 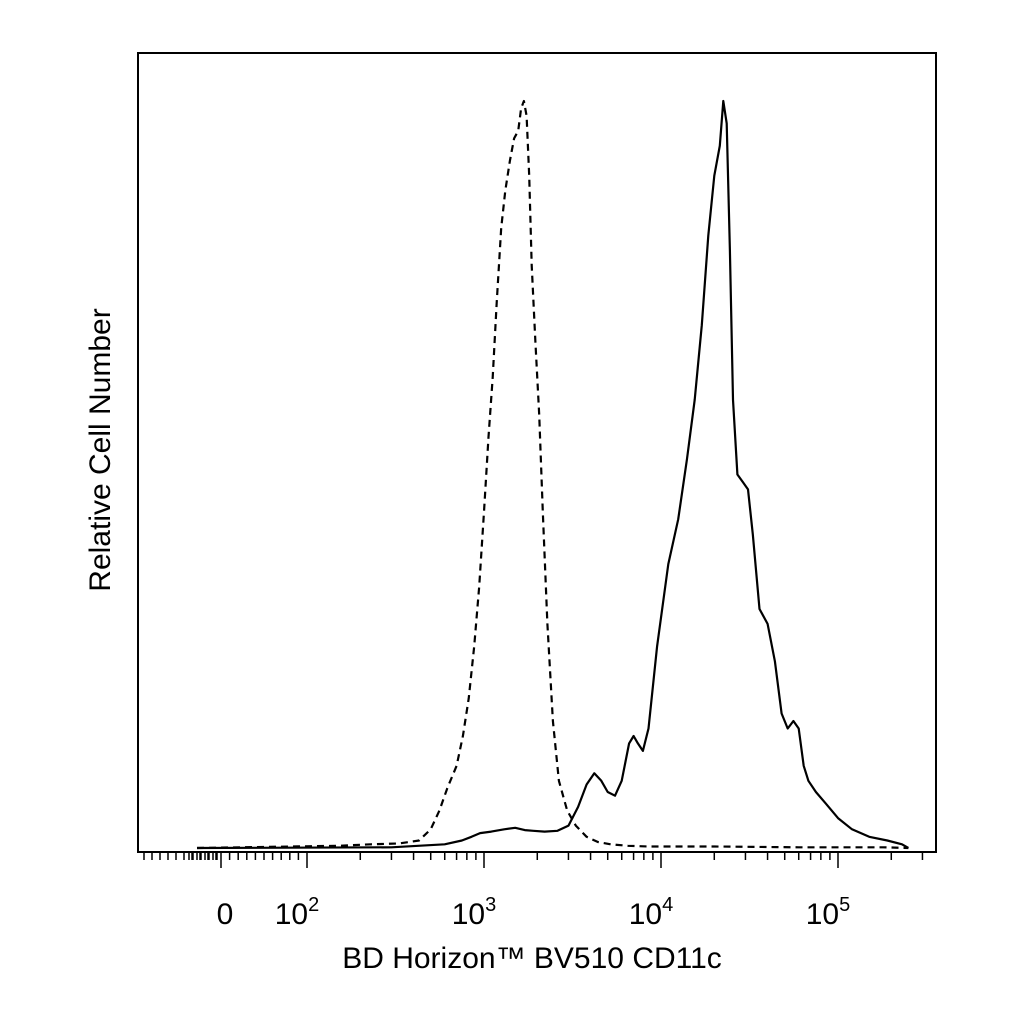 What do you see at coordinates (474, 912) in the screenshot?
I see `x-tick-label: 10³` at bounding box center [474, 912].